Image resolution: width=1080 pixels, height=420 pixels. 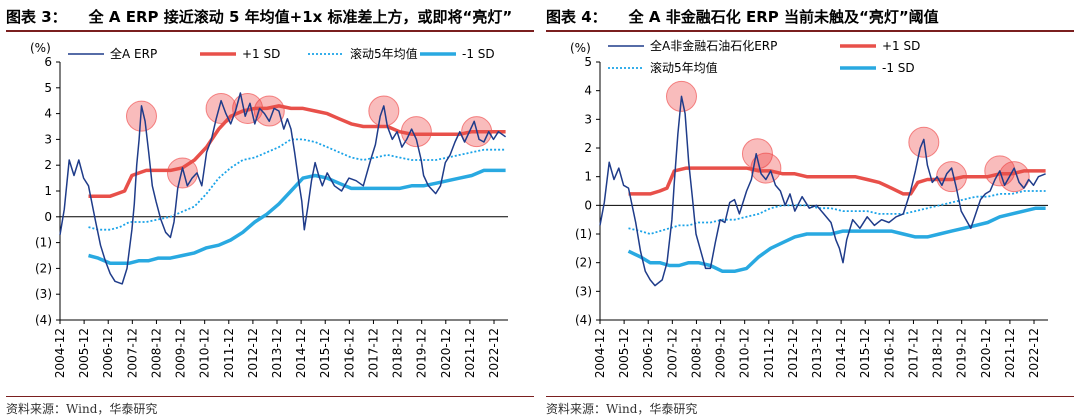 What do you see at coordinates (713, 45) in the screenshot?
I see `legend-label-erp: 全A非金融石油石化ERP` at bounding box center [713, 45].